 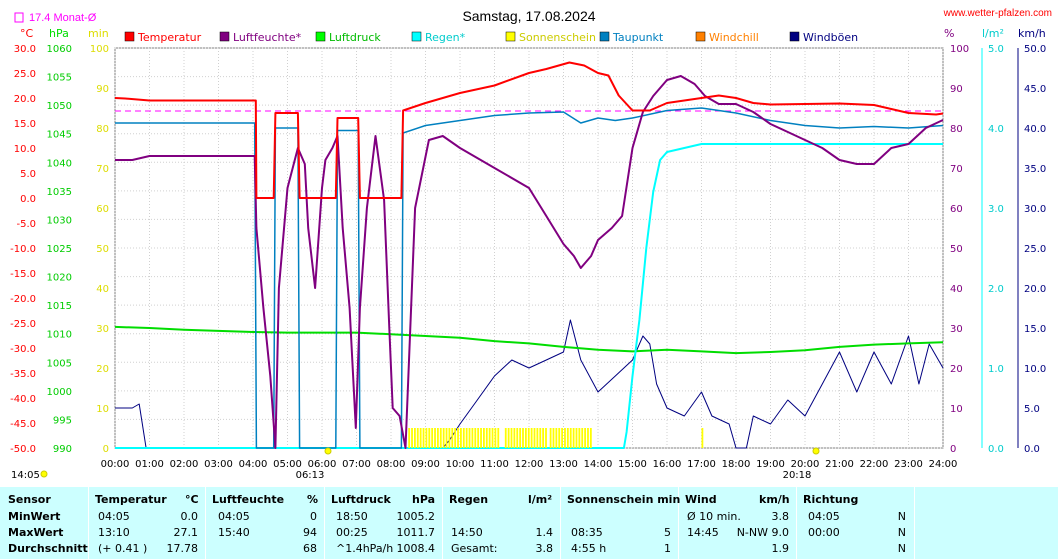 I want to click on hpa-tick-label: 1030, so click(x=59, y=220).